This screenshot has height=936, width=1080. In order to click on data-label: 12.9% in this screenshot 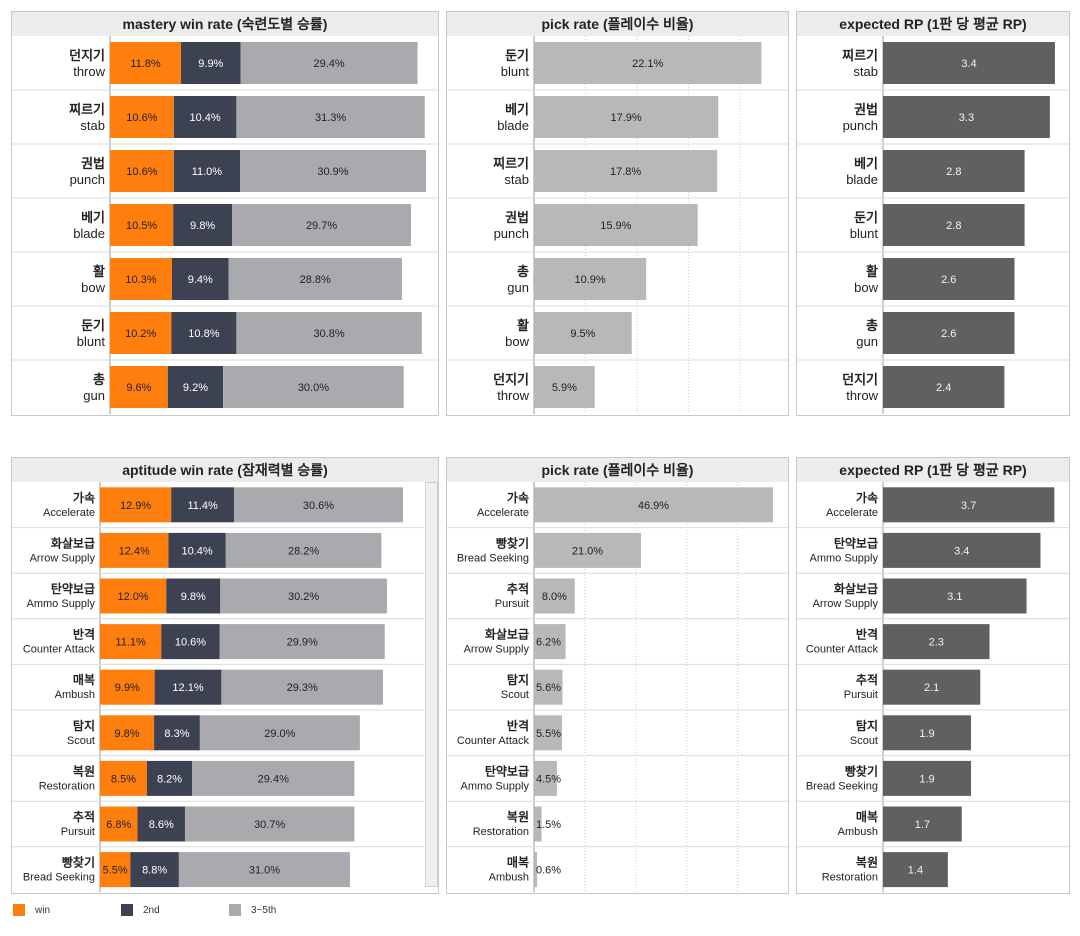, I will do `click(135, 506)`.